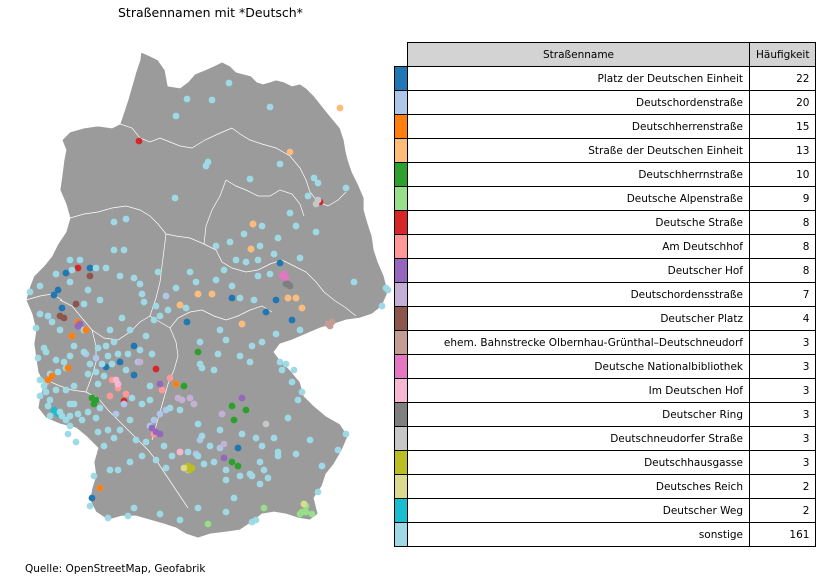 The image size is (819, 581). What do you see at coordinates (605, 294) in the screenshot?
I see `table-row: Deutschordensstraße 7` at bounding box center [605, 294].